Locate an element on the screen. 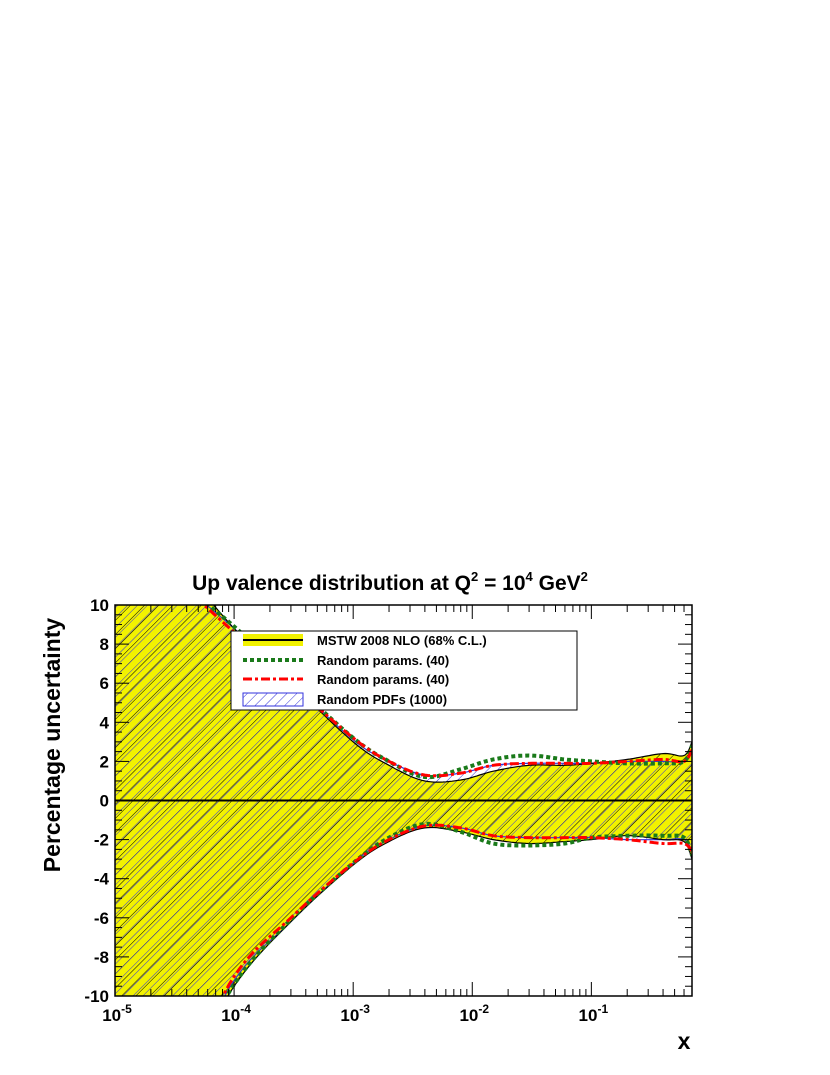 Image resolution: width=830 pixels, height=1075 pixels. title-unit: GeV is located at coordinates (557, 583).